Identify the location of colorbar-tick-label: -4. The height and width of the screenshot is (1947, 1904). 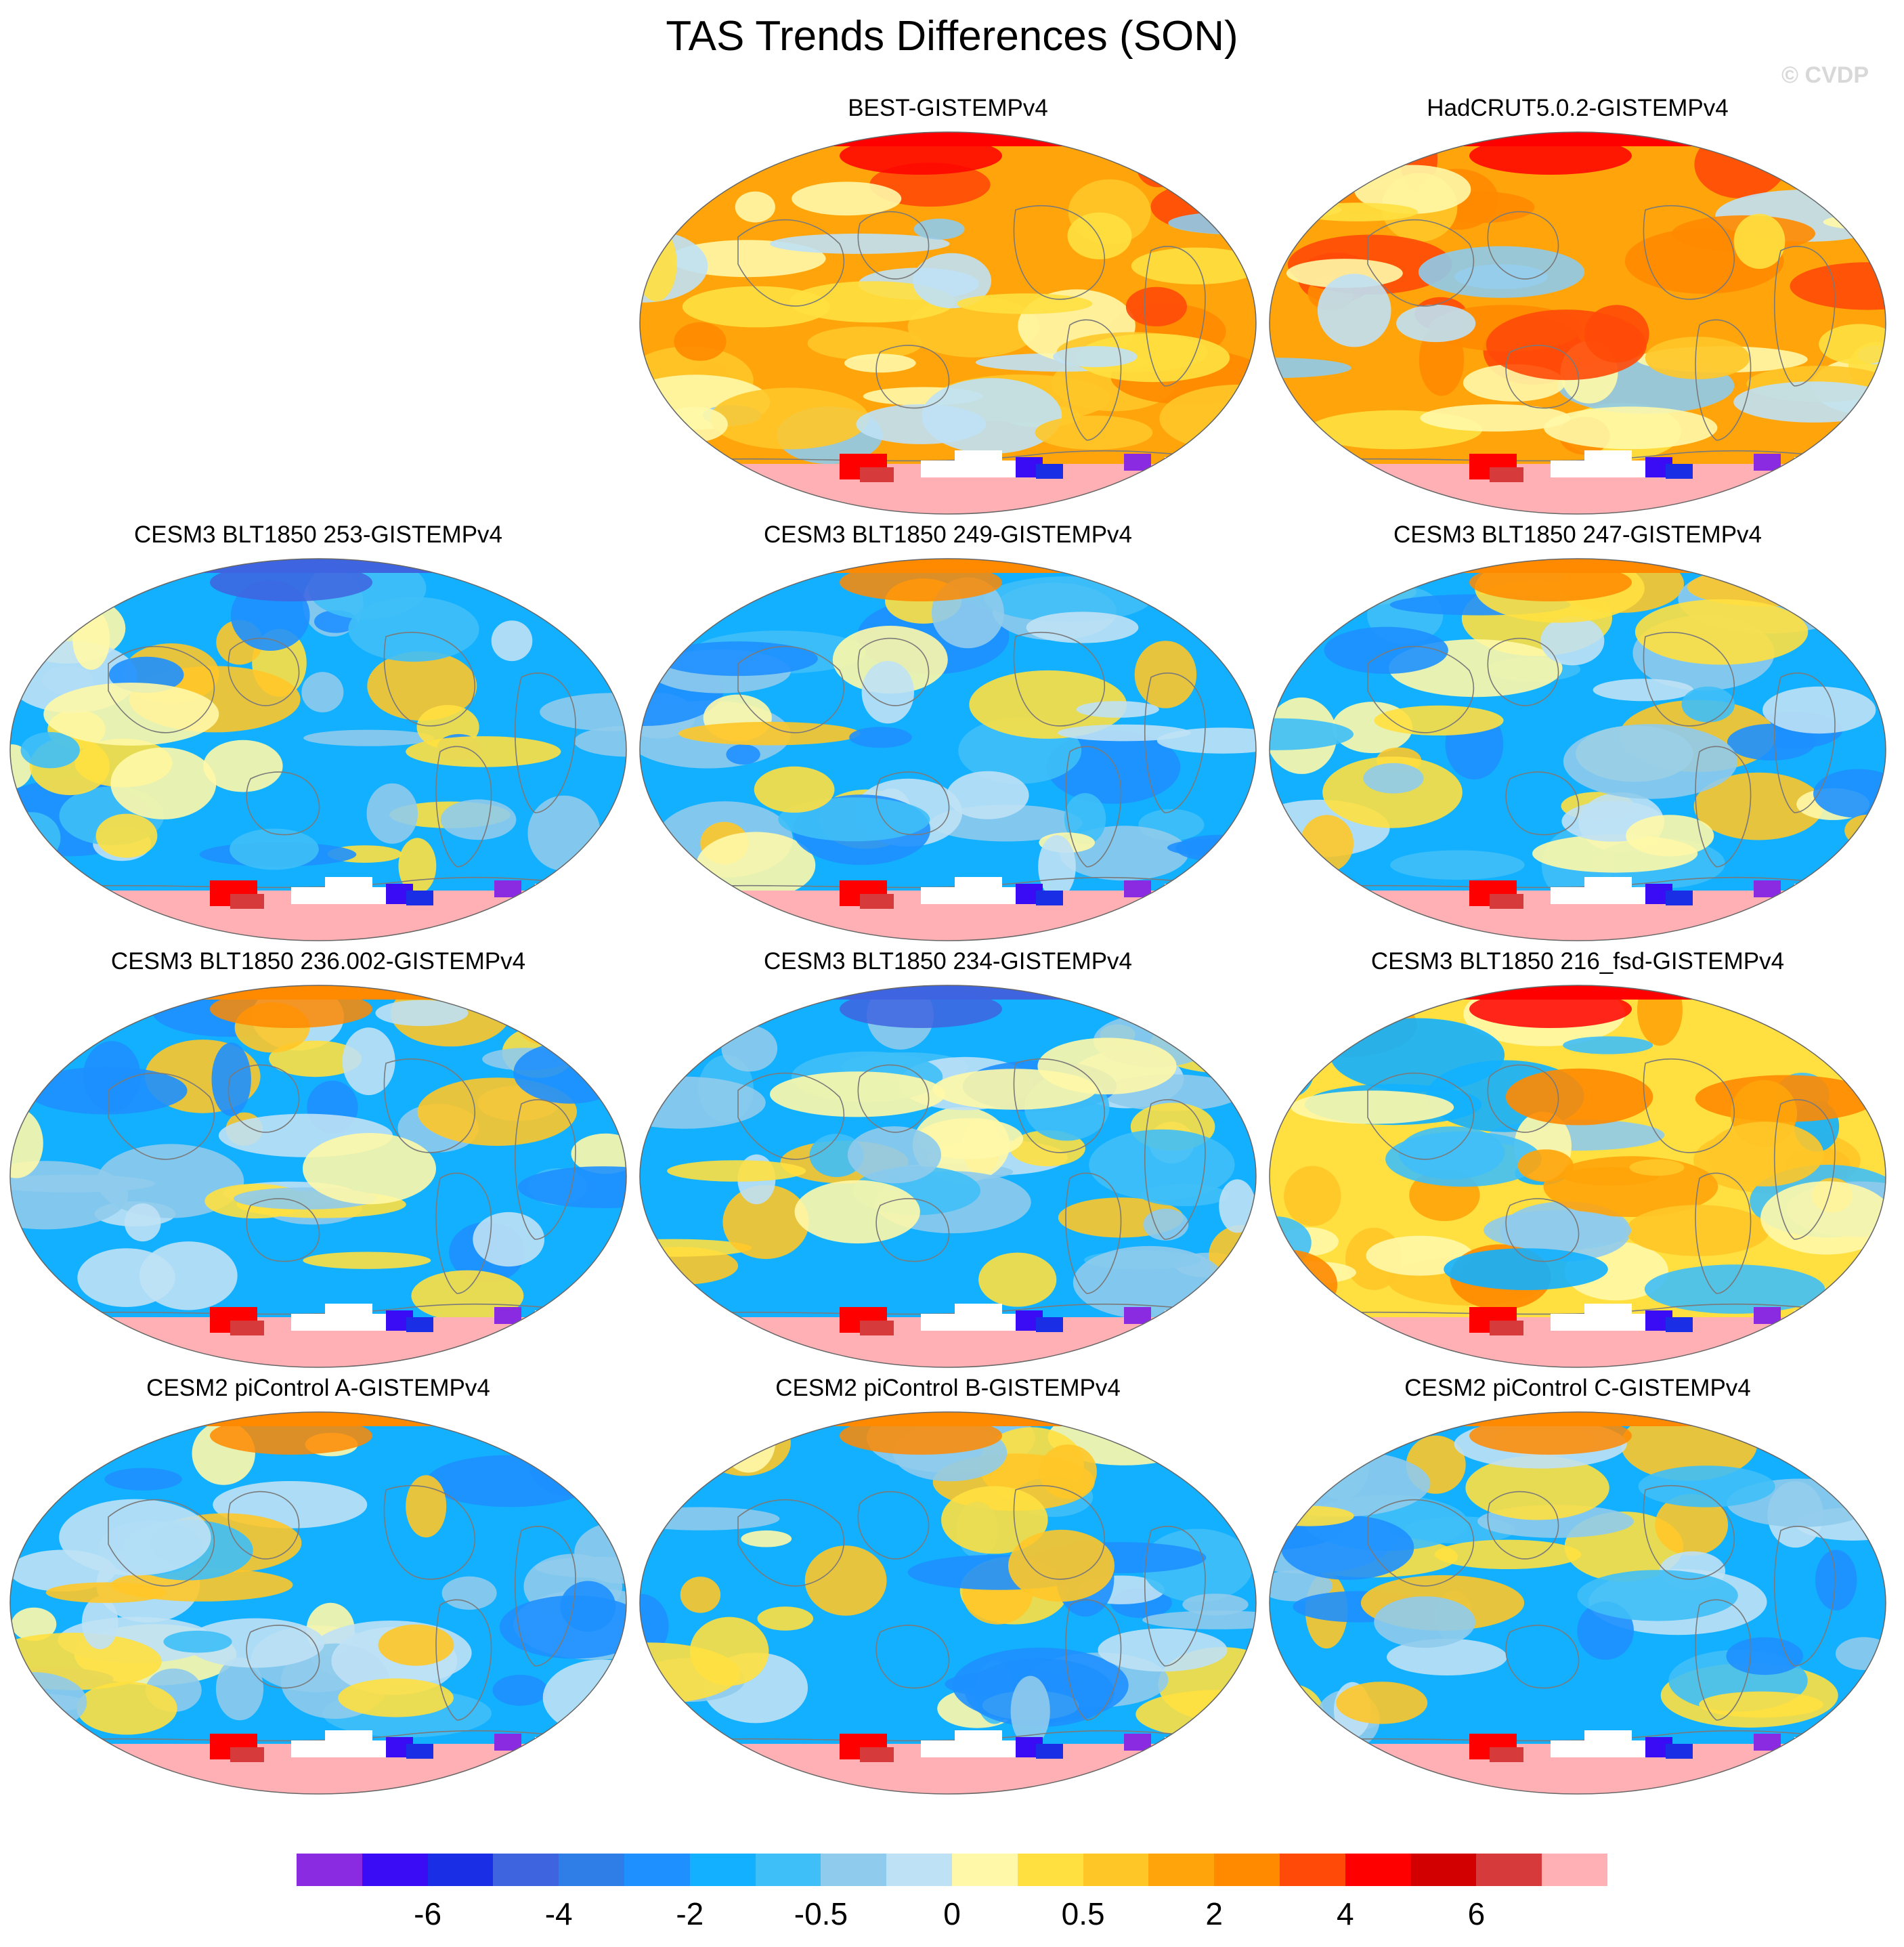
(559, 1913).